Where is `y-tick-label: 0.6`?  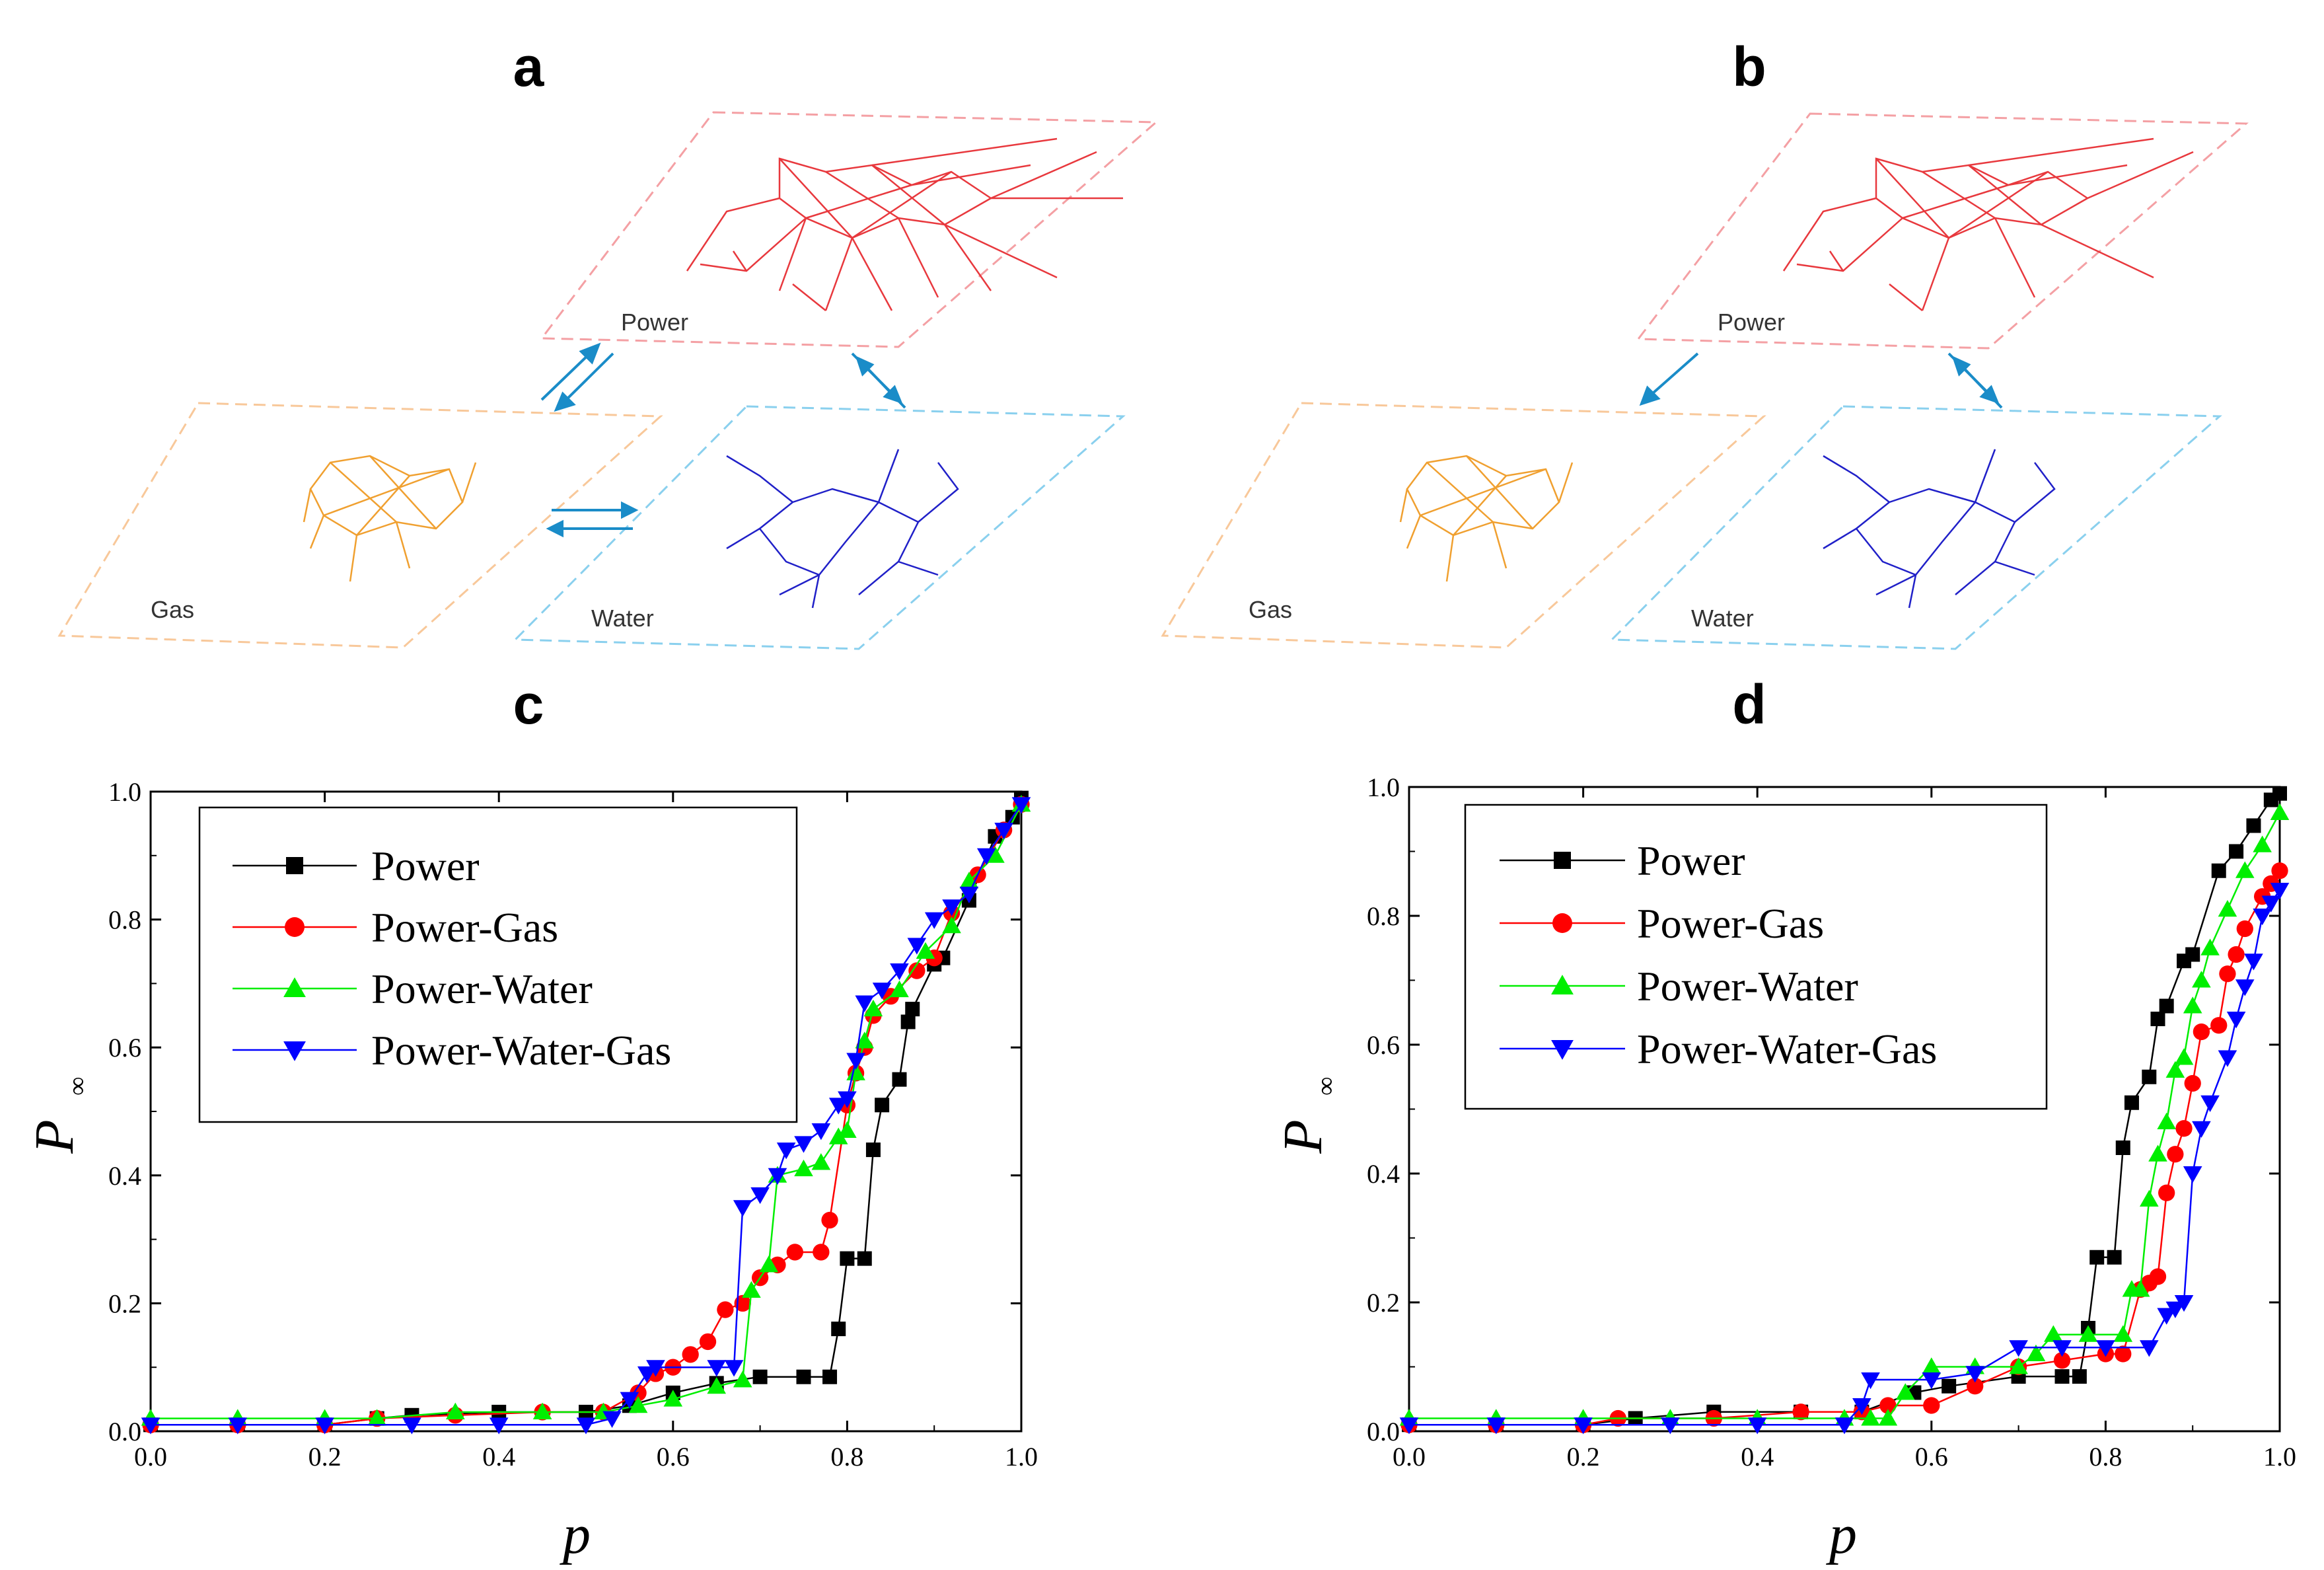
y-tick-label: 0.6 is located at coordinates (124, 1048).